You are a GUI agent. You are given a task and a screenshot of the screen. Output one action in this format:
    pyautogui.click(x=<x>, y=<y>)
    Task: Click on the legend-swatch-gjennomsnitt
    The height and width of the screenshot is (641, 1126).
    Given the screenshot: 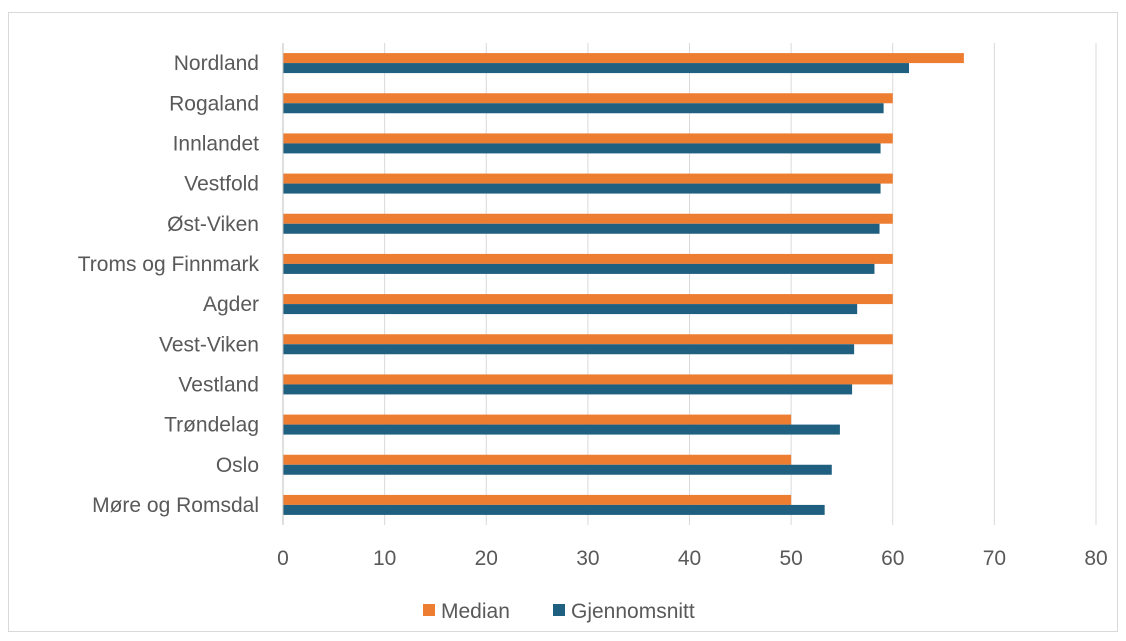 What is the action you would take?
    pyautogui.click(x=559, y=610)
    